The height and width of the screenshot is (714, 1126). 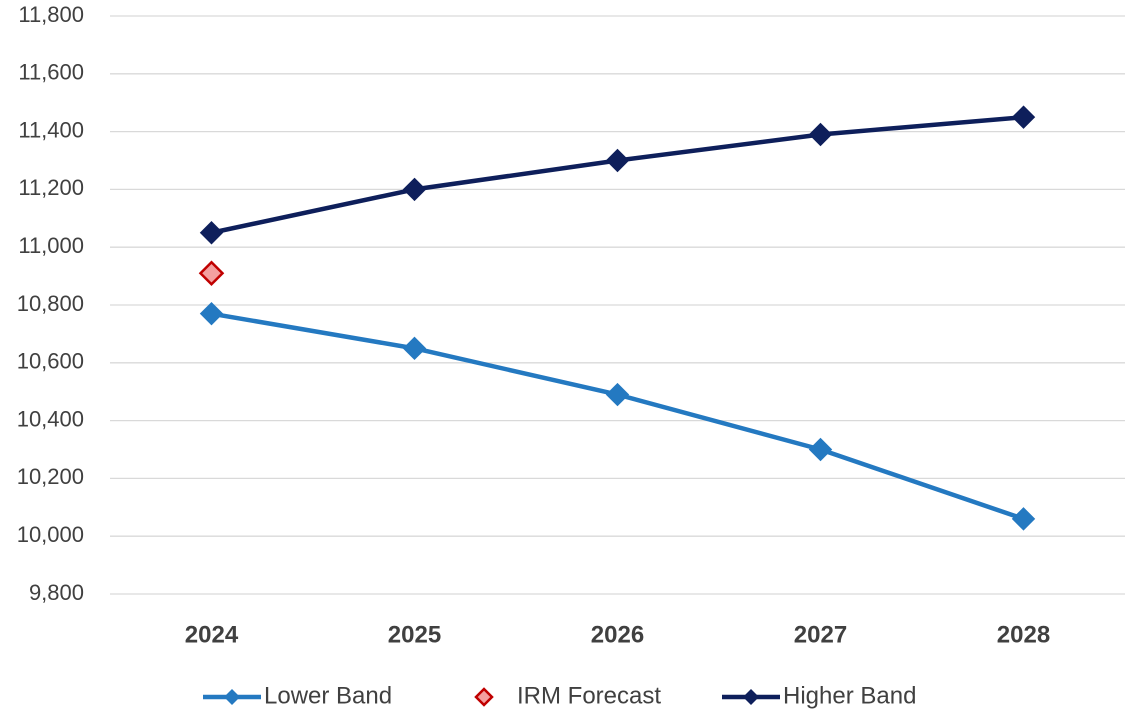 I want to click on legend-label: IRM Forecast, so click(x=589, y=695).